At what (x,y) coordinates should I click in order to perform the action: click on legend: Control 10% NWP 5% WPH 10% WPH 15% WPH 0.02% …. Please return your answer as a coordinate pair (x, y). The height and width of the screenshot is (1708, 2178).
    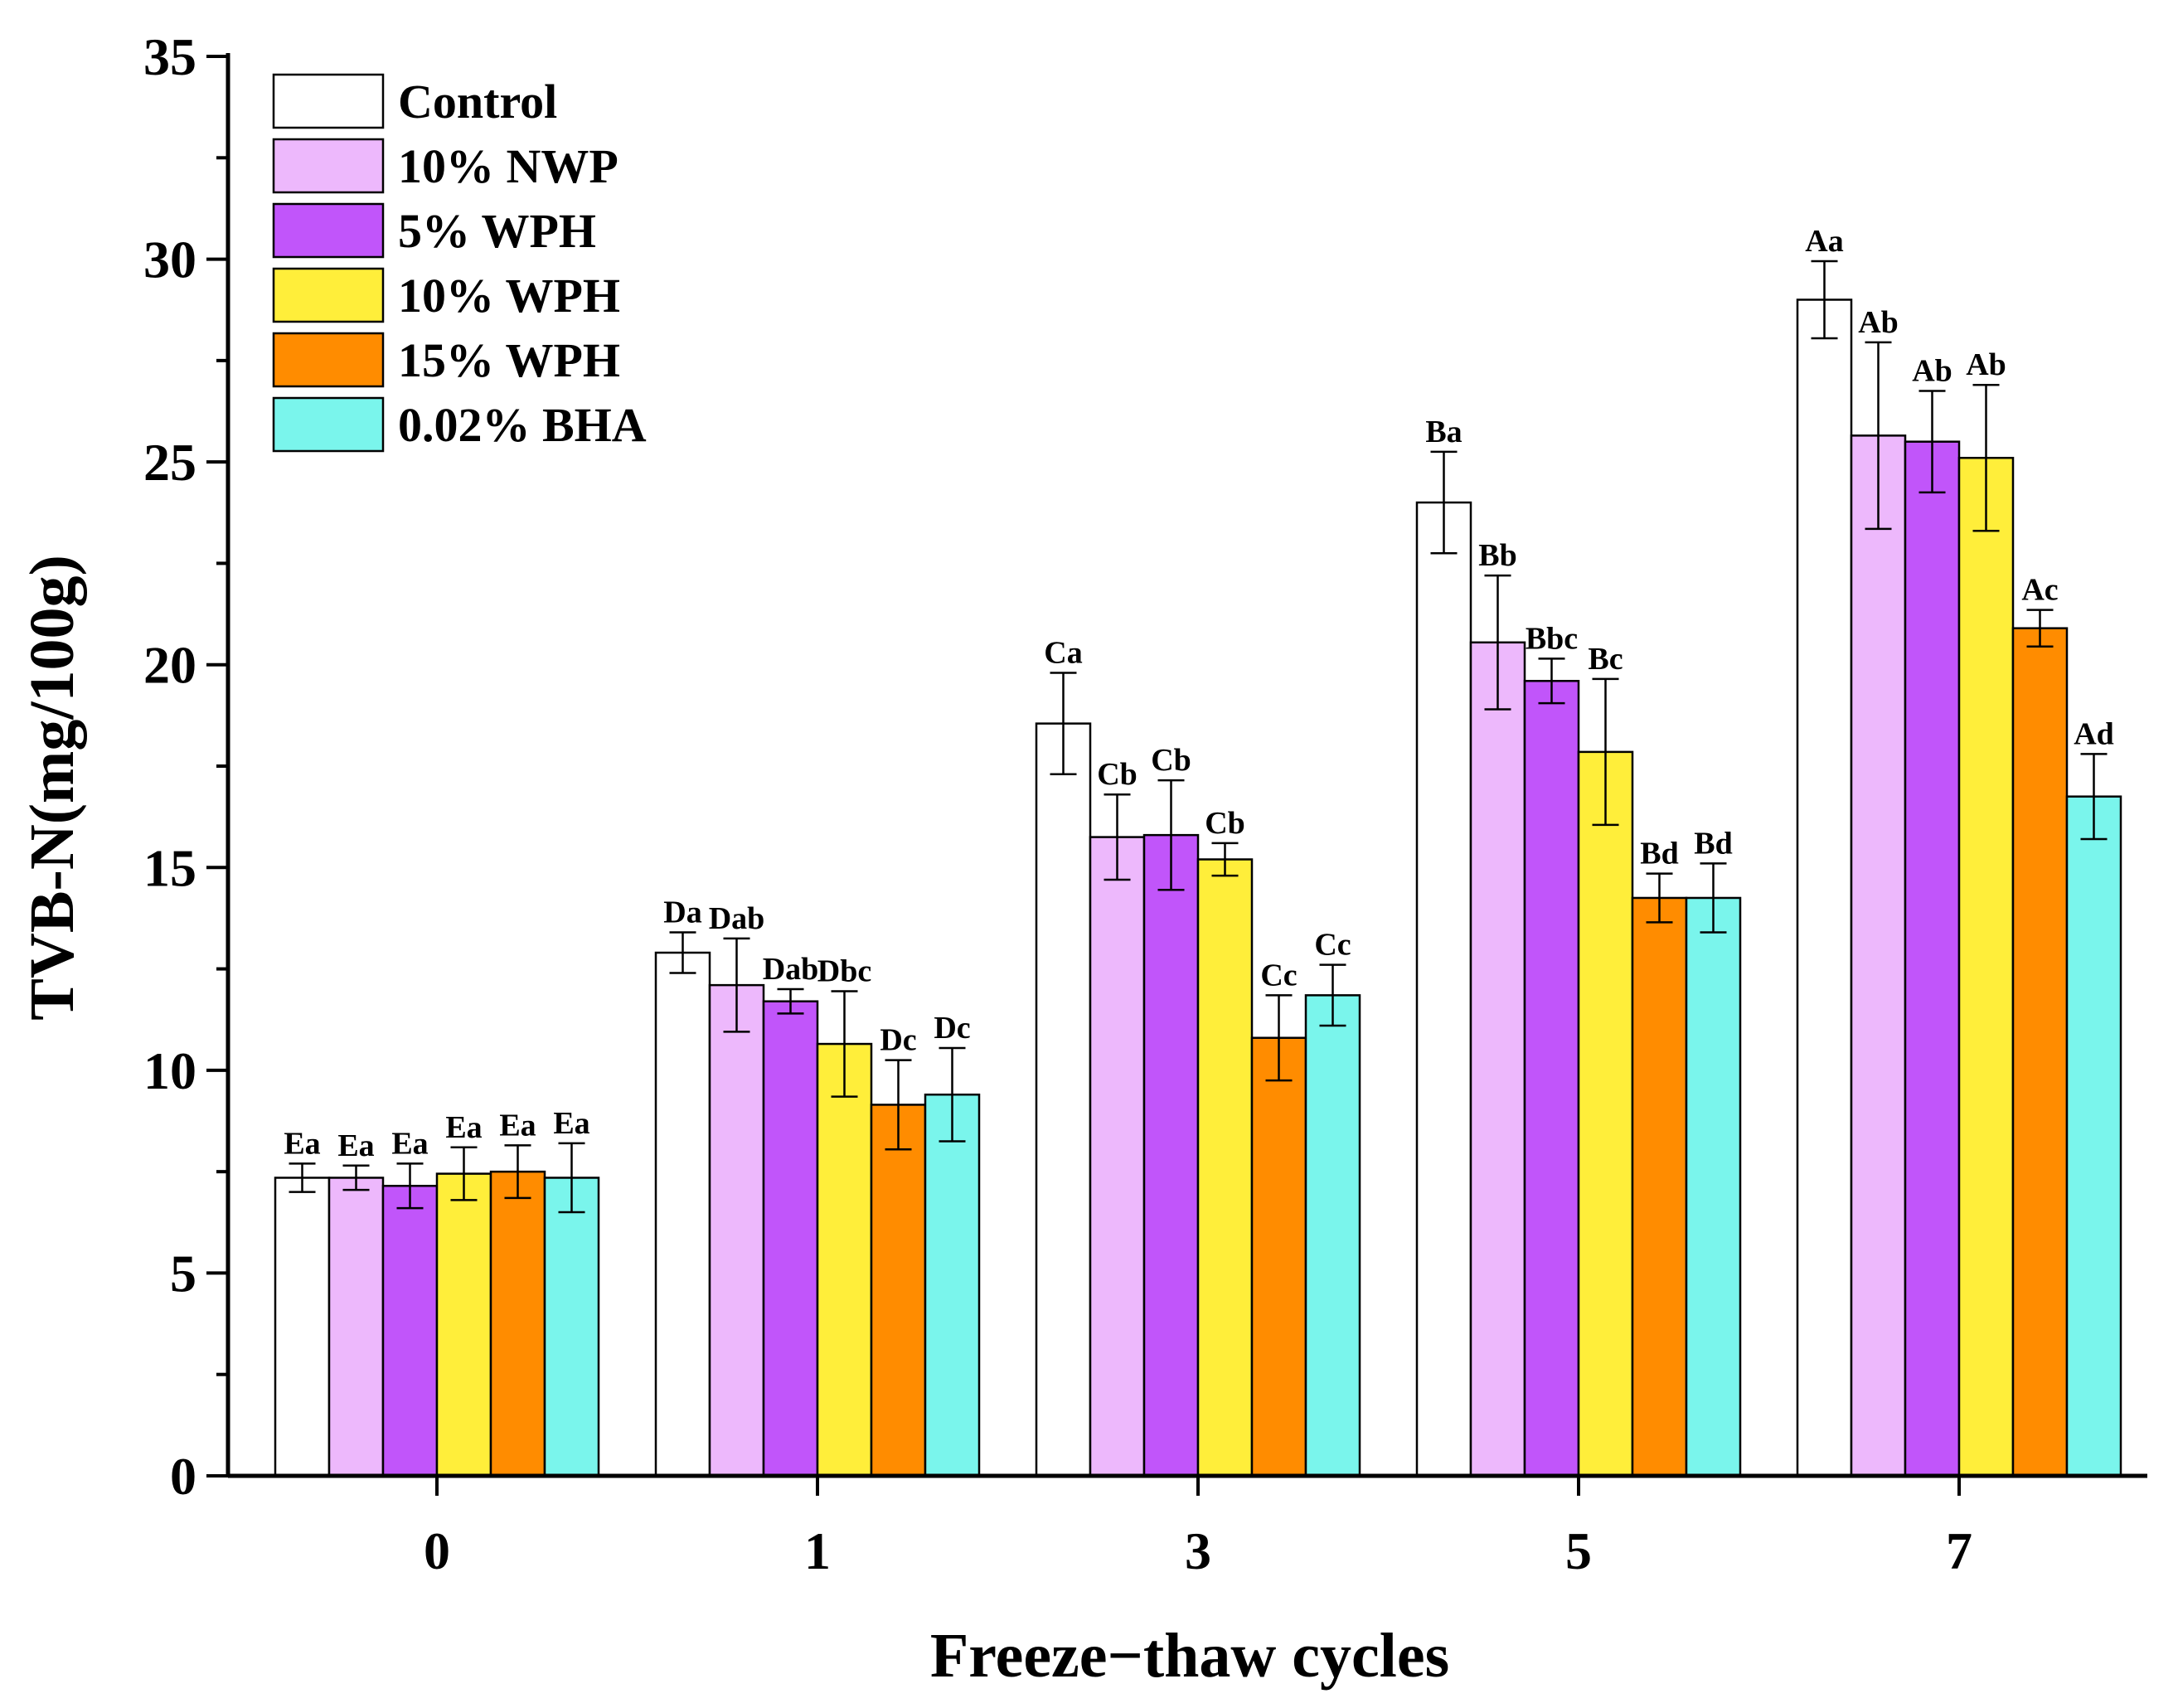
    Looking at the image, I should click on (460, 263).